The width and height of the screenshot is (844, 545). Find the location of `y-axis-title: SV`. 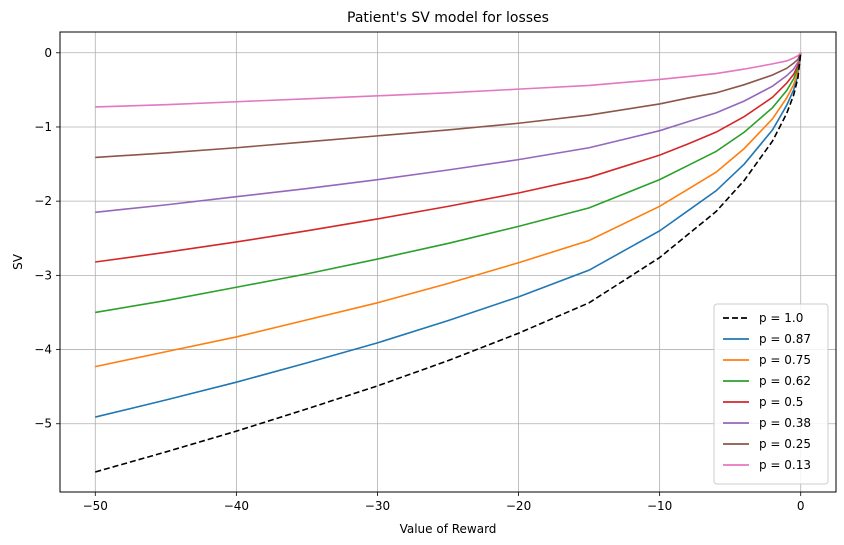

y-axis-title: SV is located at coordinates (18, 261).